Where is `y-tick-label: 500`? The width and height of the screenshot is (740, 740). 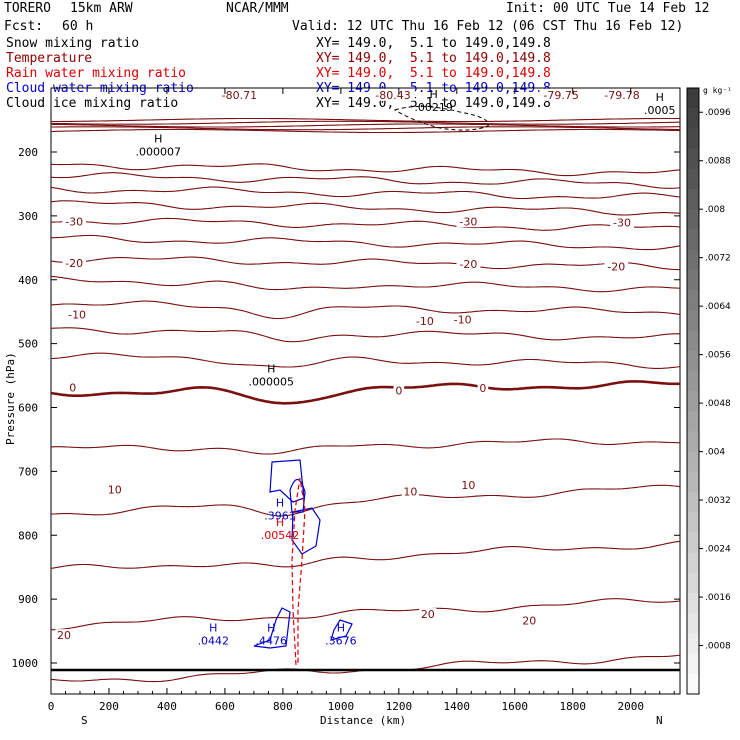 y-tick-label: 500 is located at coordinates (28, 344).